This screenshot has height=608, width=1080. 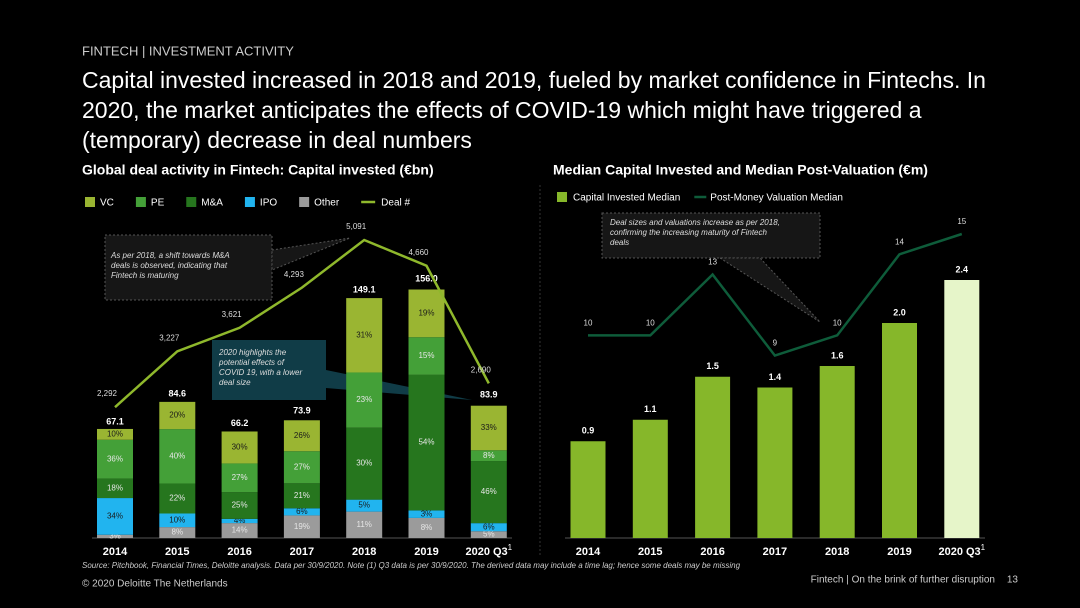 What do you see at coordinates (626, 198) in the screenshot?
I see `legend-label: Capital Invested Median` at bounding box center [626, 198].